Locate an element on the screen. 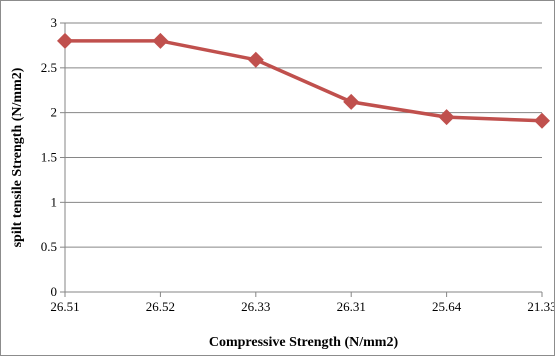 This screenshot has height=360, width=555. y-tick-label: 3 is located at coordinates (54, 22).